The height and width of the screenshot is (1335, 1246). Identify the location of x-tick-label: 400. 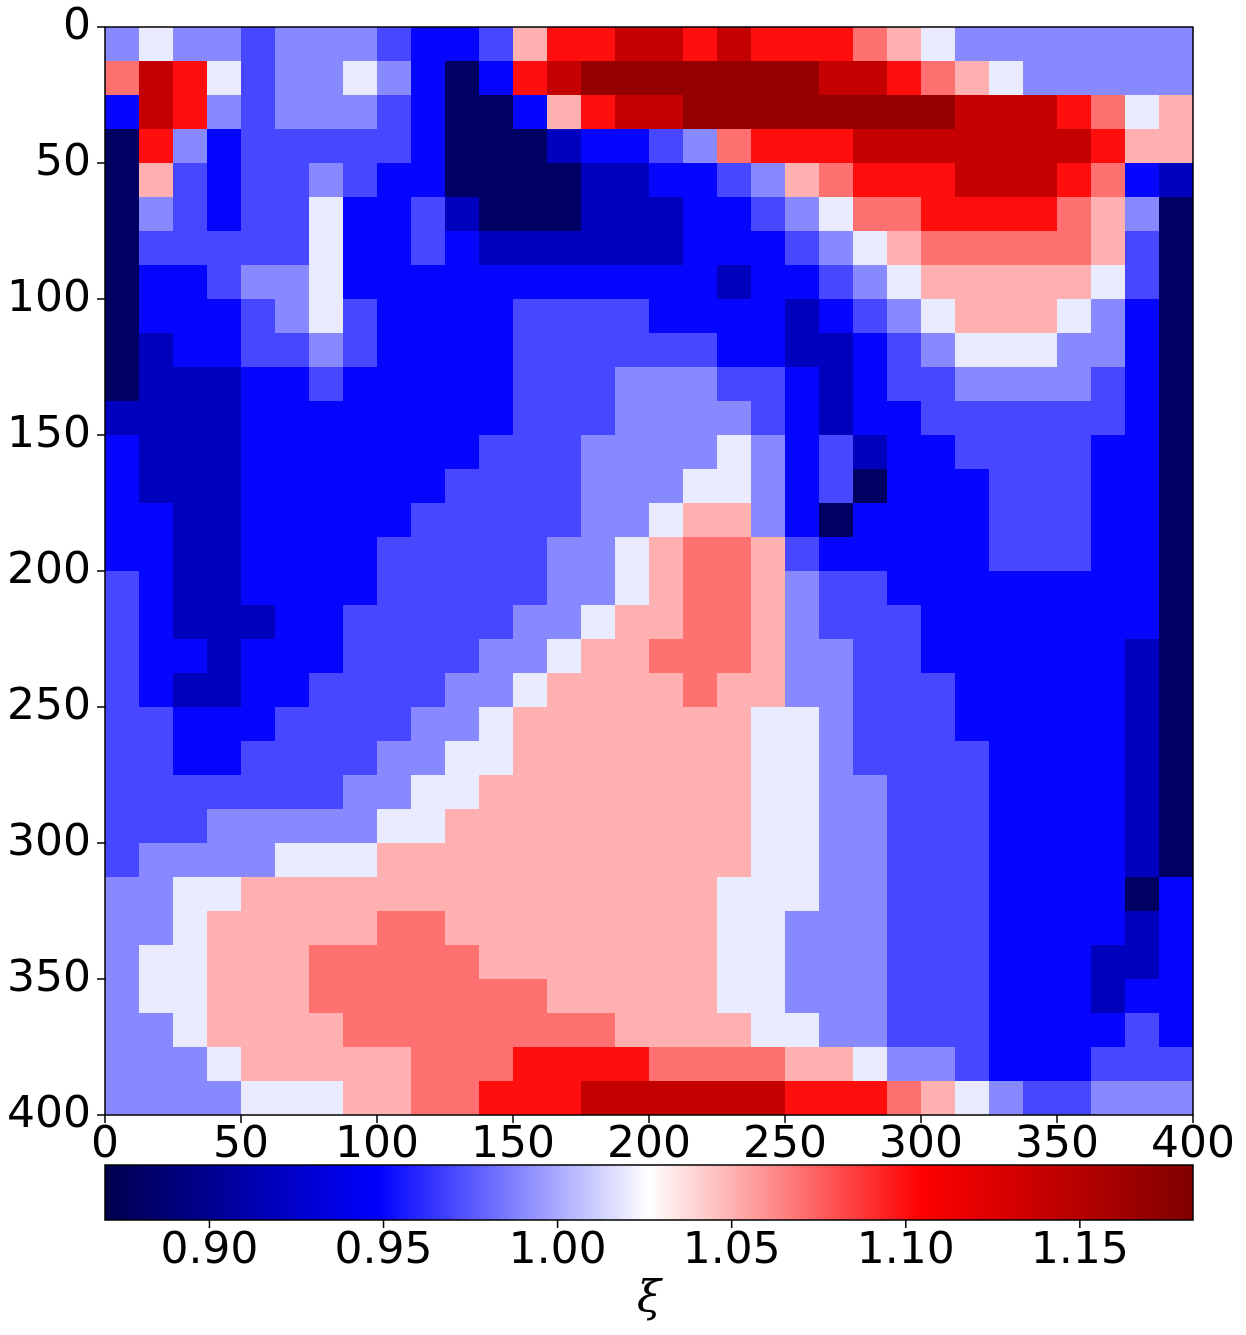
(1193, 1142).